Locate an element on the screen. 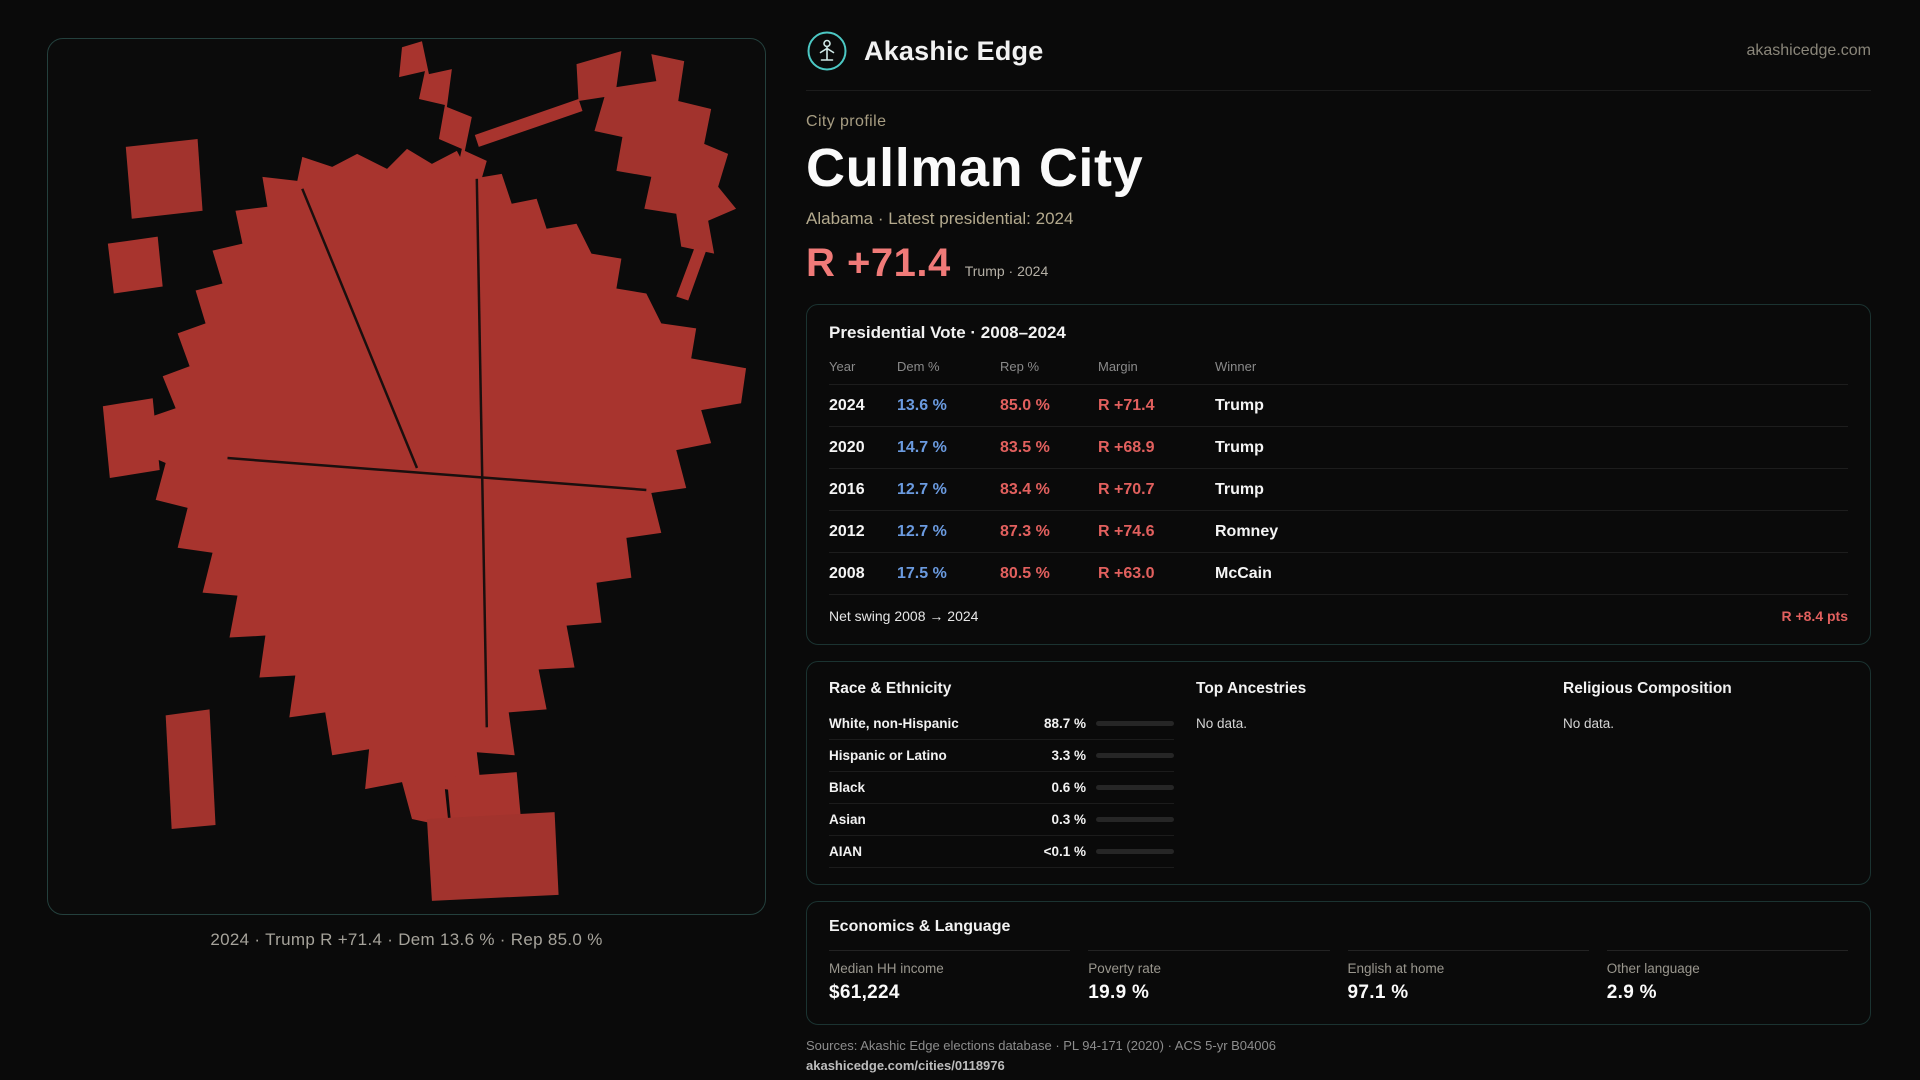 This screenshot has height=1080, width=1920. headline-margin: R +71.4 Trump · 2024 is located at coordinates (1338, 263).